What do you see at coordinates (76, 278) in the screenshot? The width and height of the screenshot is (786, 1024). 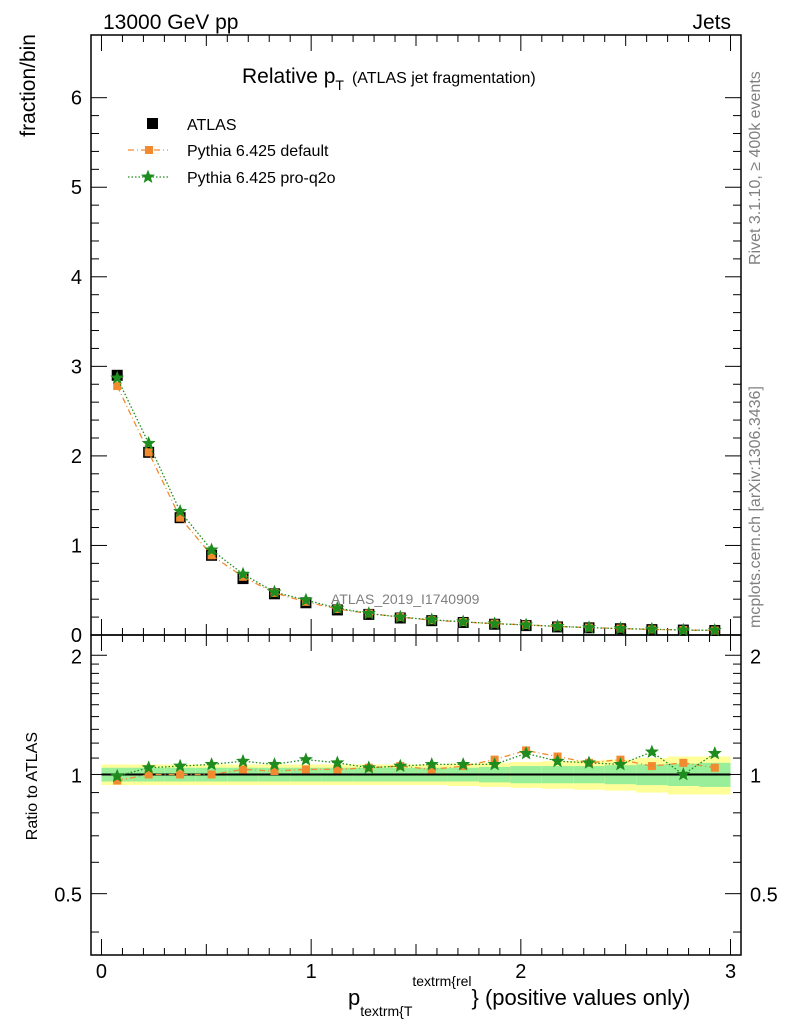 I see `main-ytick-label: 4` at bounding box center [76, 278].